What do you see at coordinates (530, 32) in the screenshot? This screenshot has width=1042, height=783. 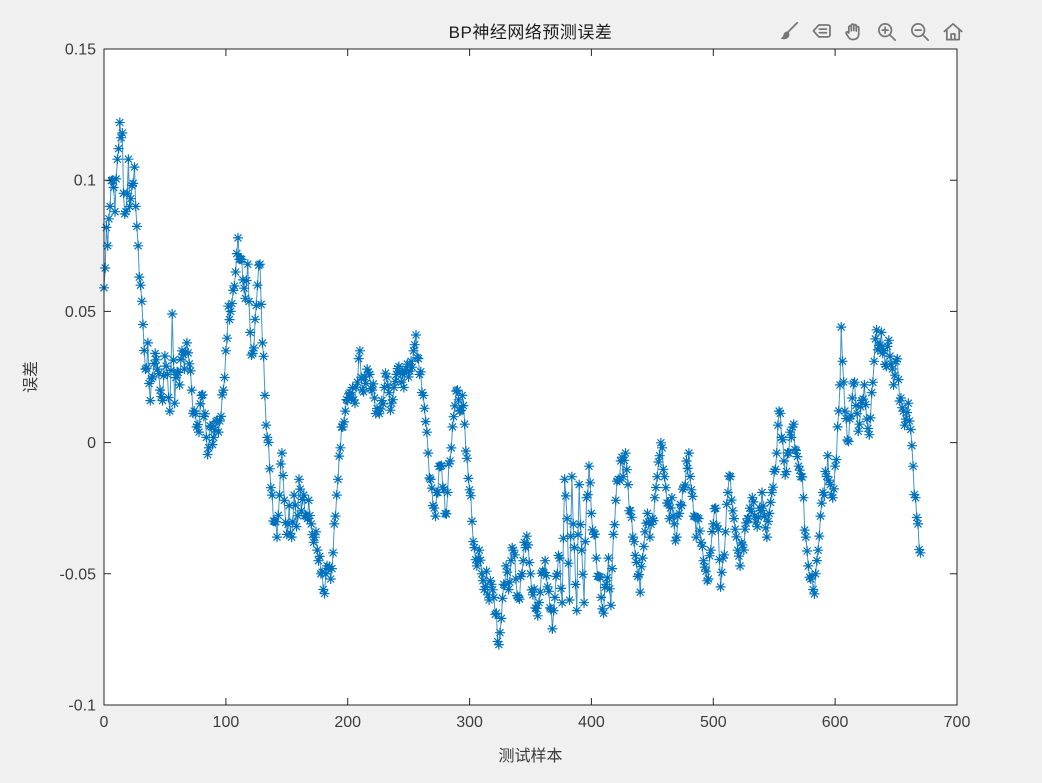 I see `chart-title: BP神经网络预测误差` at bounding box center [530, 32].